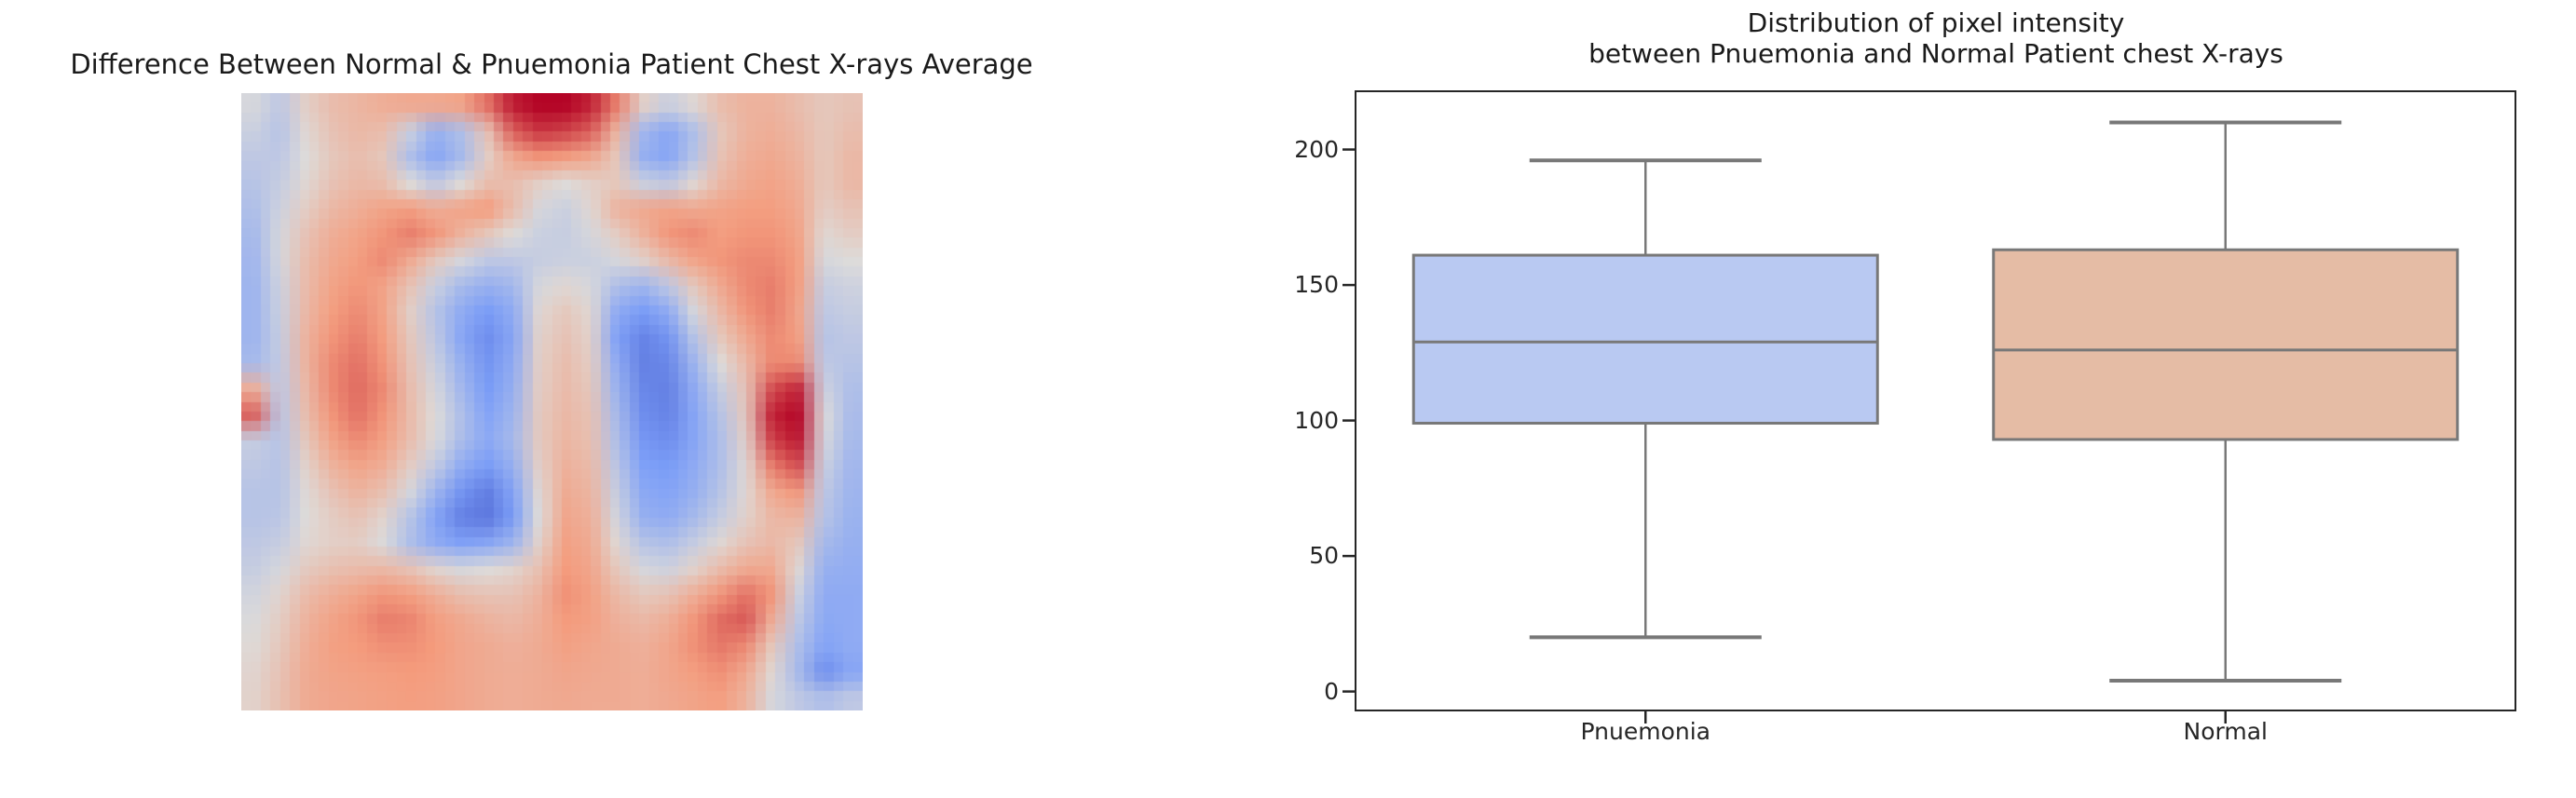 The width and height of the screenshot is (2576, 798). Describe the element at coordinates (1645, 339) in the screenshot. I see `box-pnuemonia` at that location.